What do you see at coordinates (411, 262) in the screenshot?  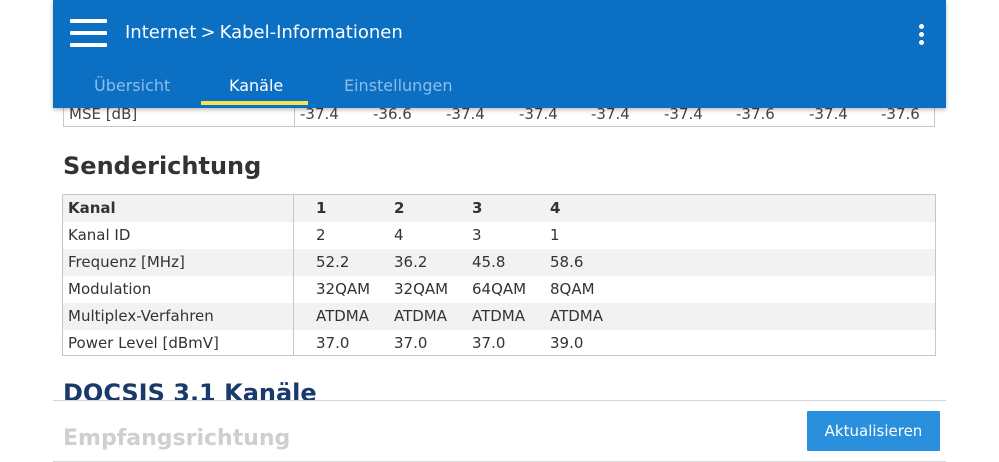 I see `table-cell: 36.2` at bounding box center [411, 262].